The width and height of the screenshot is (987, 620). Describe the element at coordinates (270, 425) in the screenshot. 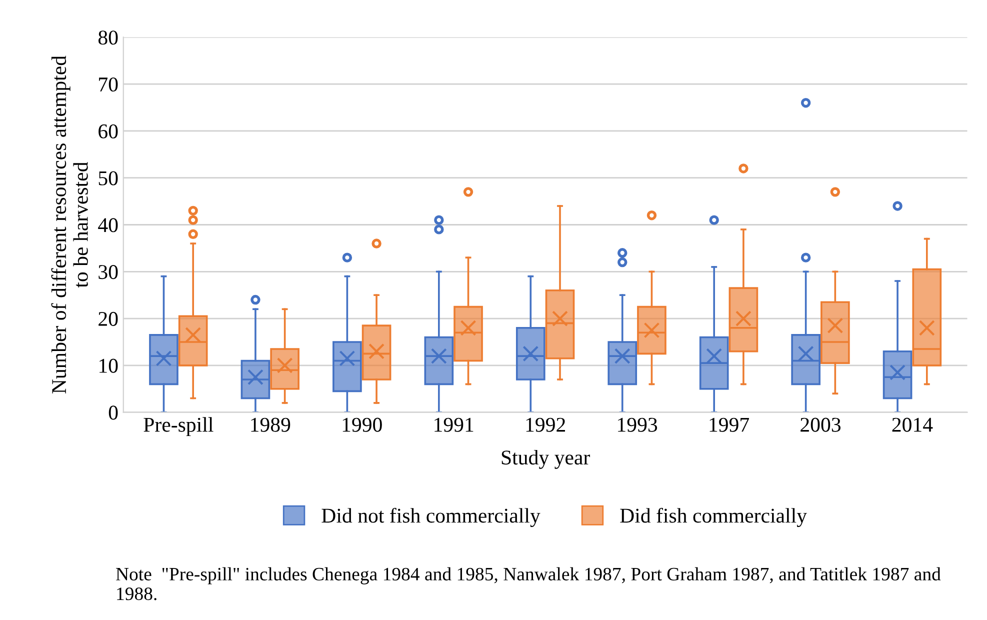

I see `x-tick-label: 1989` at that location.